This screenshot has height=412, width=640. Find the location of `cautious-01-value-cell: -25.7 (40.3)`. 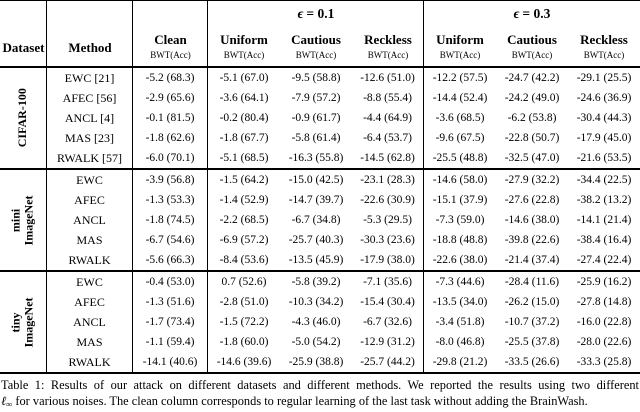

cautious-01-value-cell: -25.7 (40.3) is located at coordinates (316, 240).